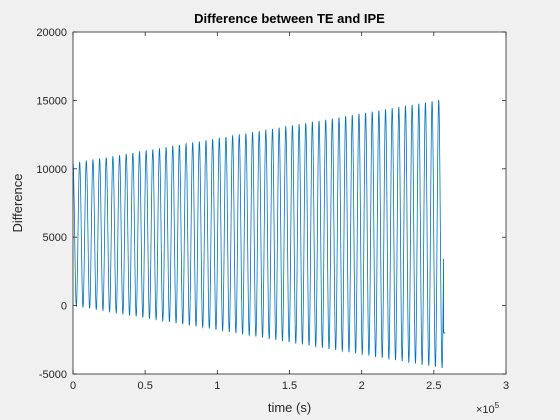 This screenshot has width=560, height=420. What do you see at coordinates (51, 101) in the screenshot?
I see `y-tick-label: 15000` at bounding box center [51, 101].